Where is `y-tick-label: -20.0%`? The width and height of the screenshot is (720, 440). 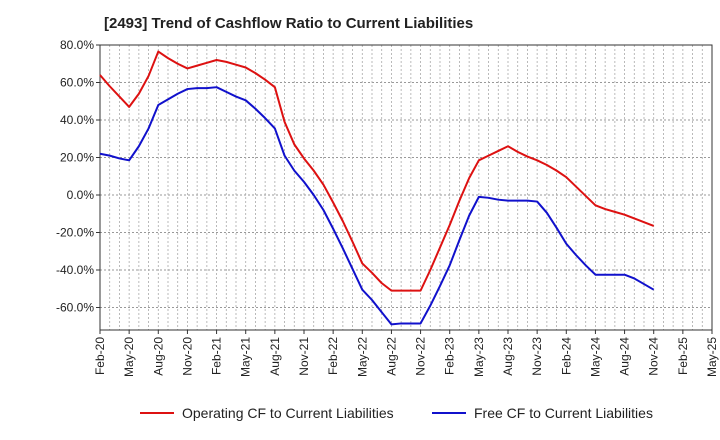
y-tick-label: -20.0% is located at coordinates (75, 233).